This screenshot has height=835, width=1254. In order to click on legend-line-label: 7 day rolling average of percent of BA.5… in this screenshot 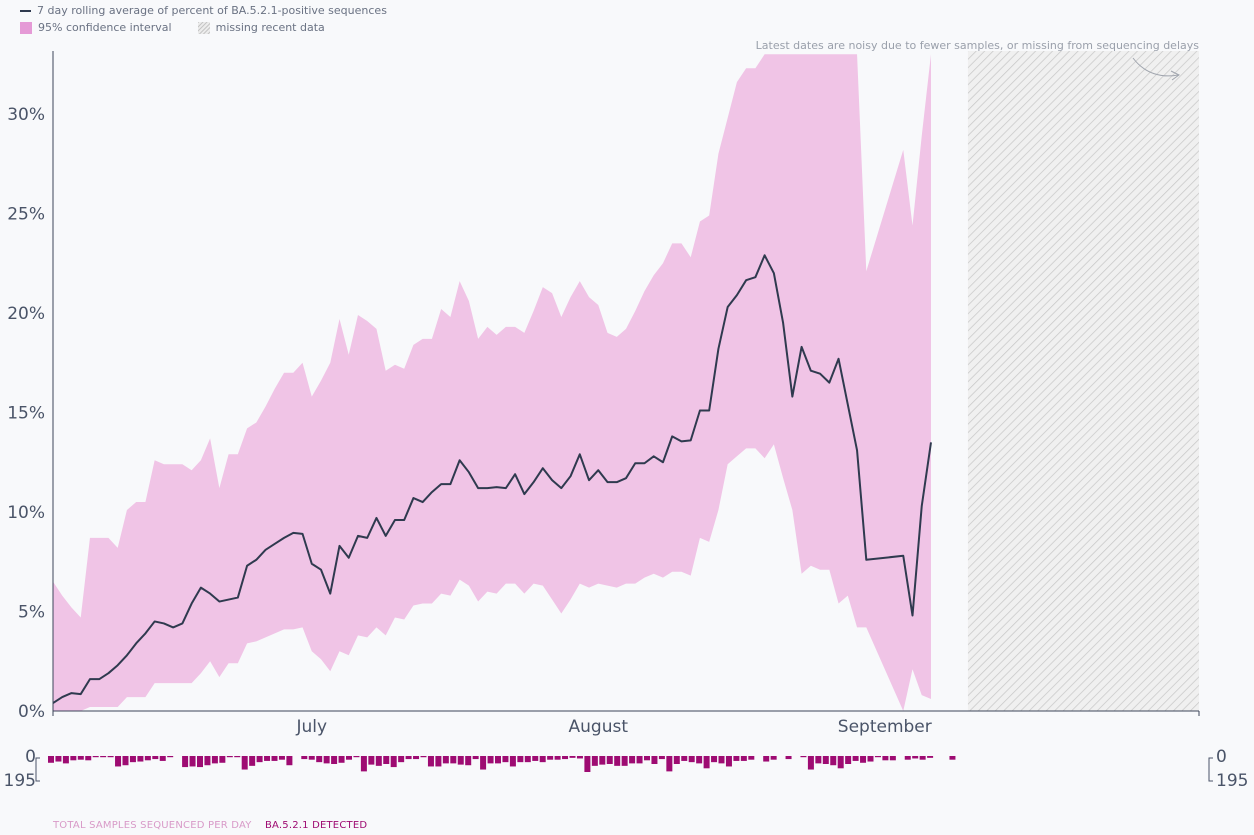, I will do `click(212, 10)`.